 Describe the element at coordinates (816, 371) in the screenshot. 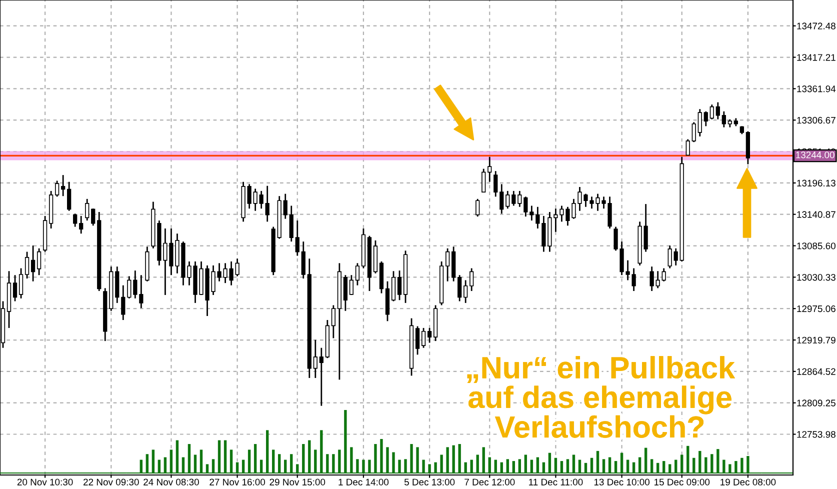

I see `y-tick-label: 12864.52` at that location.